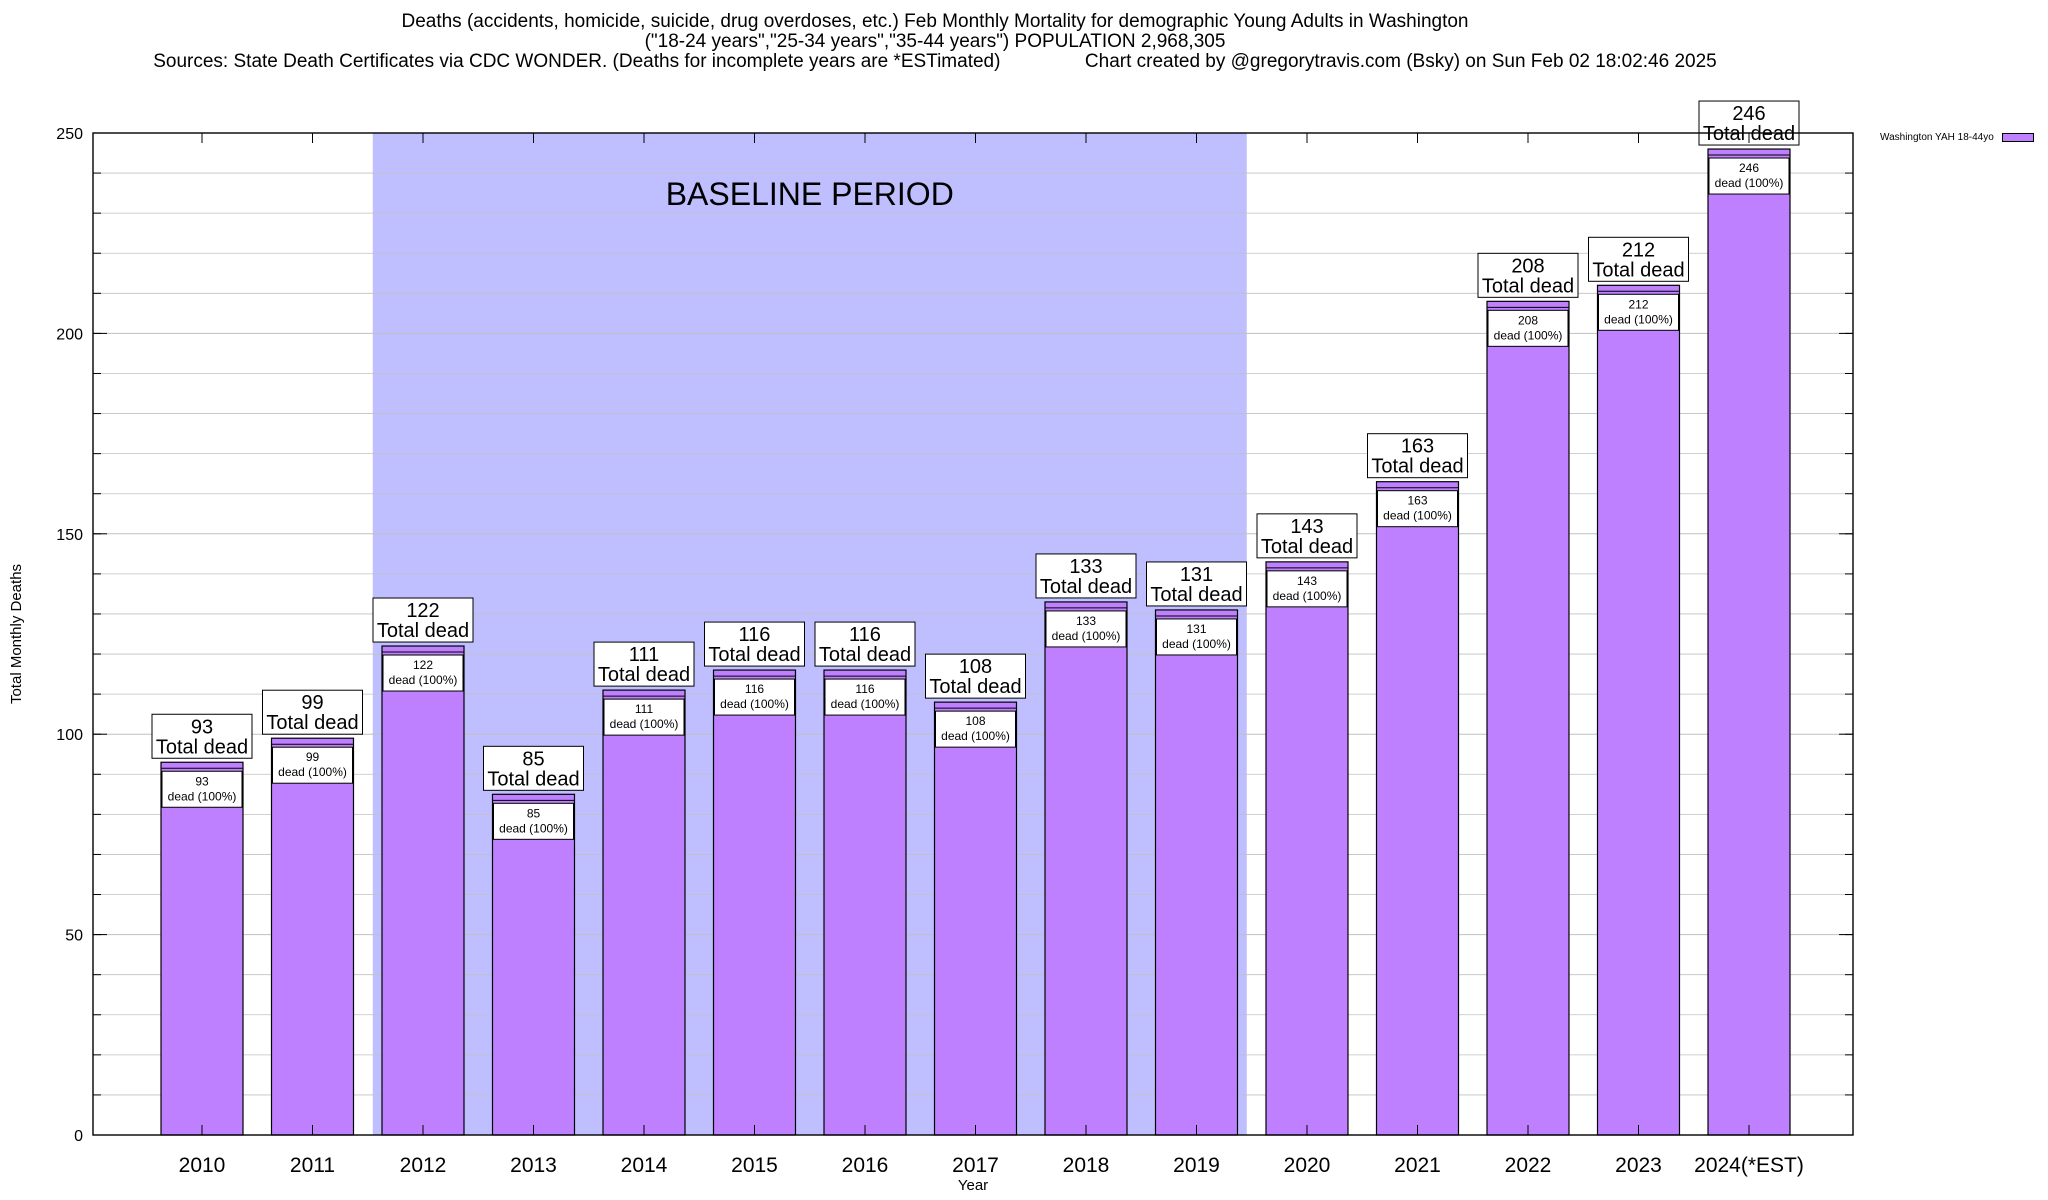 The image size is (2048, 1200). Describe the element at coordinates (975, 667) in the screenshot. I see `bar-top-value: 108` at that location.